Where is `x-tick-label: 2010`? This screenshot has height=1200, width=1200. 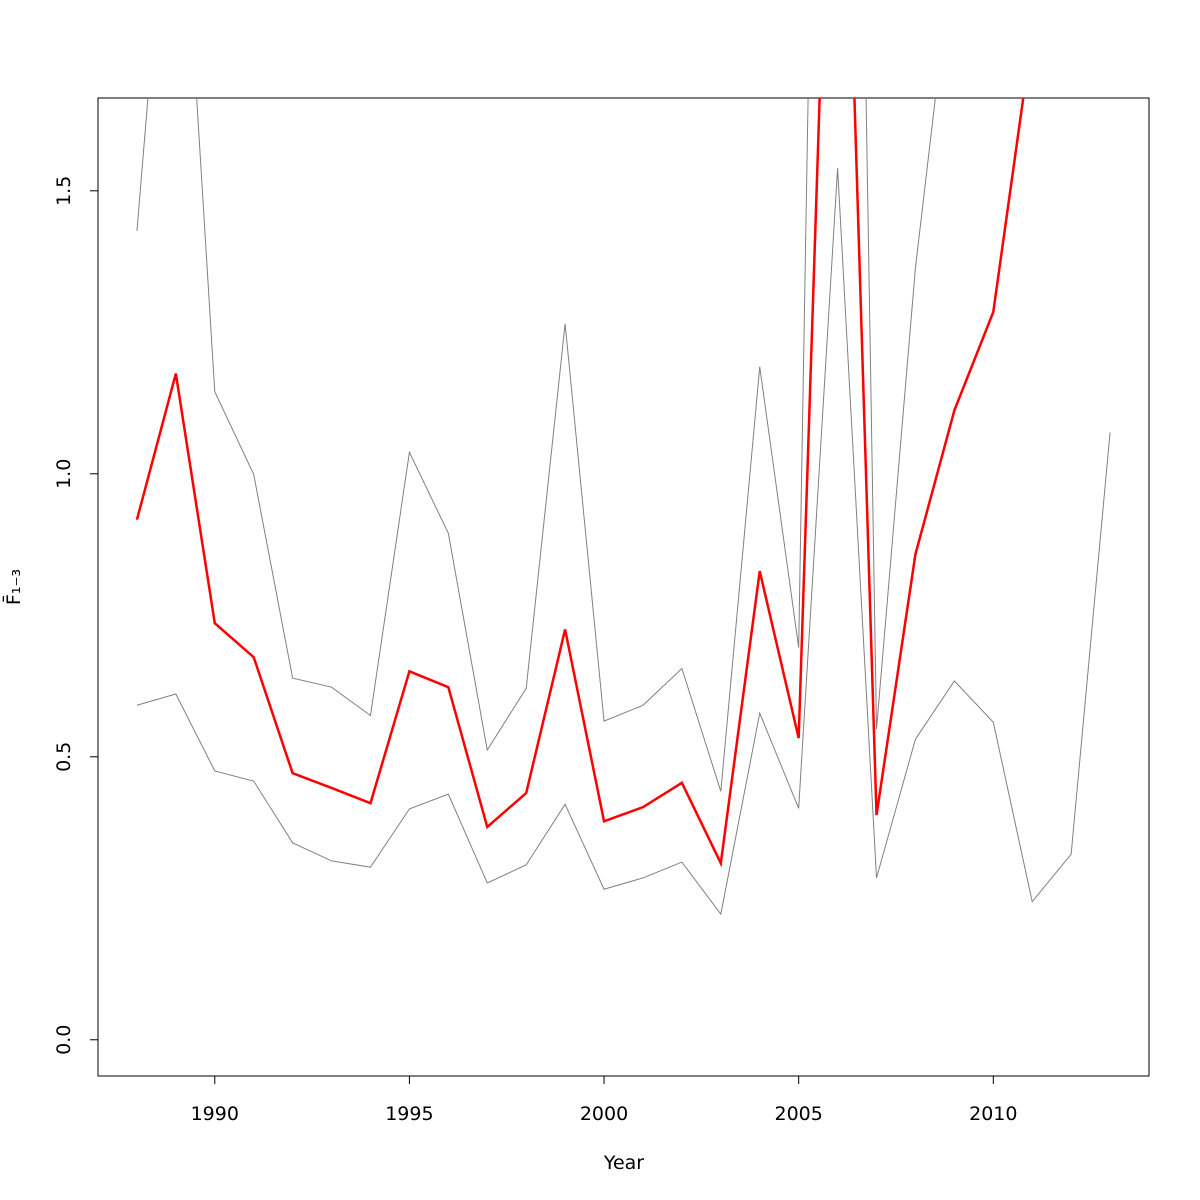
x-tick-label: 2010 is located at coordinates (993, 1114).